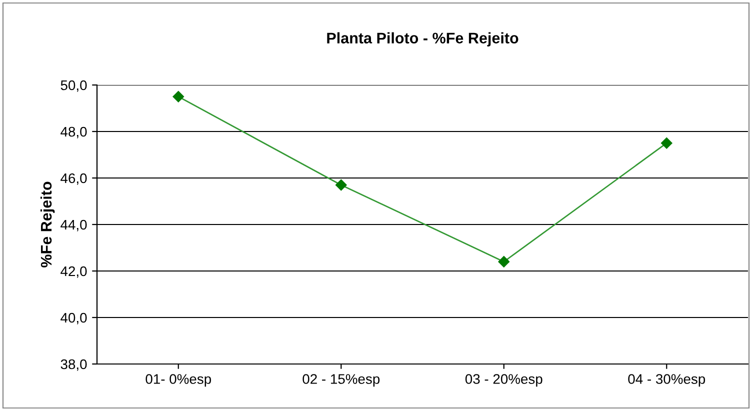  I want to click on x-tick-label: 02 - 15%esp, so click(341, 380).